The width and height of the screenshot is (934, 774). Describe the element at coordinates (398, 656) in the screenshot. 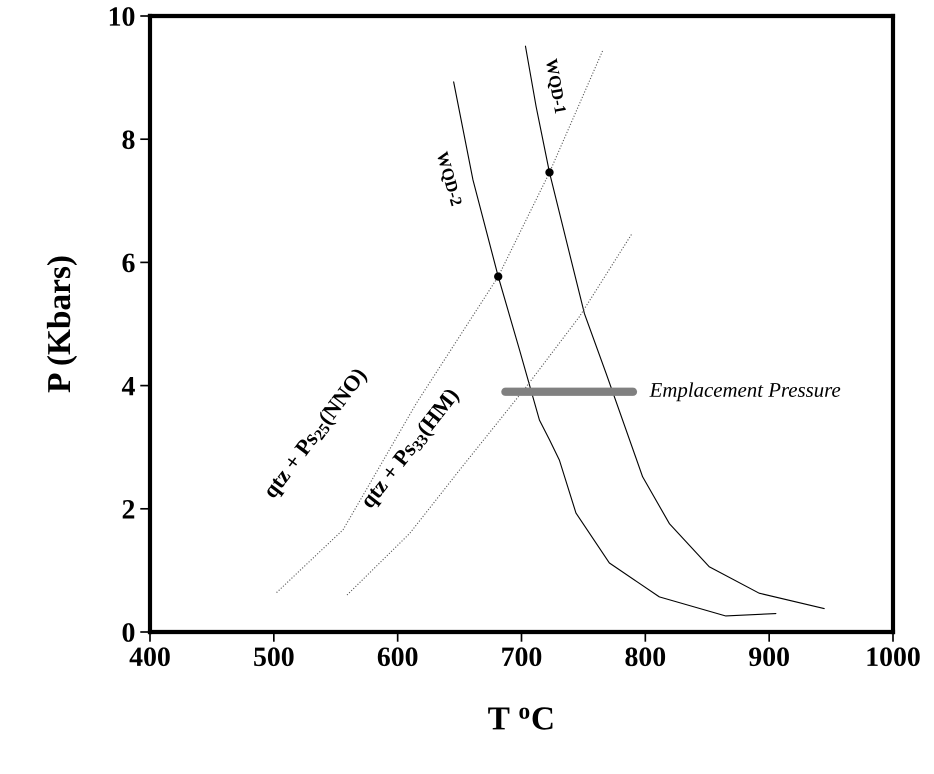

I see `x-tick-label: 600` at that location.